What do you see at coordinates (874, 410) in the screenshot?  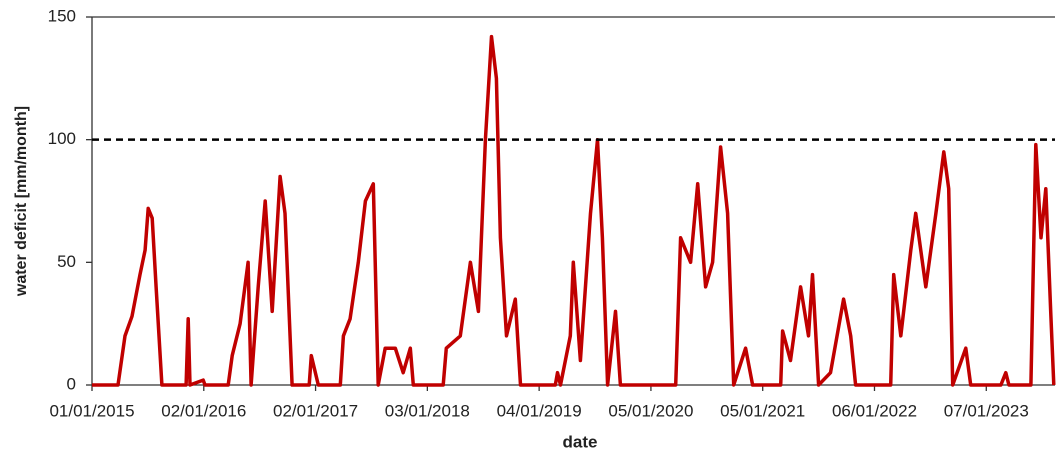 I see `x-tick-label: 06/01/2022` at bounding box center [874, 410].